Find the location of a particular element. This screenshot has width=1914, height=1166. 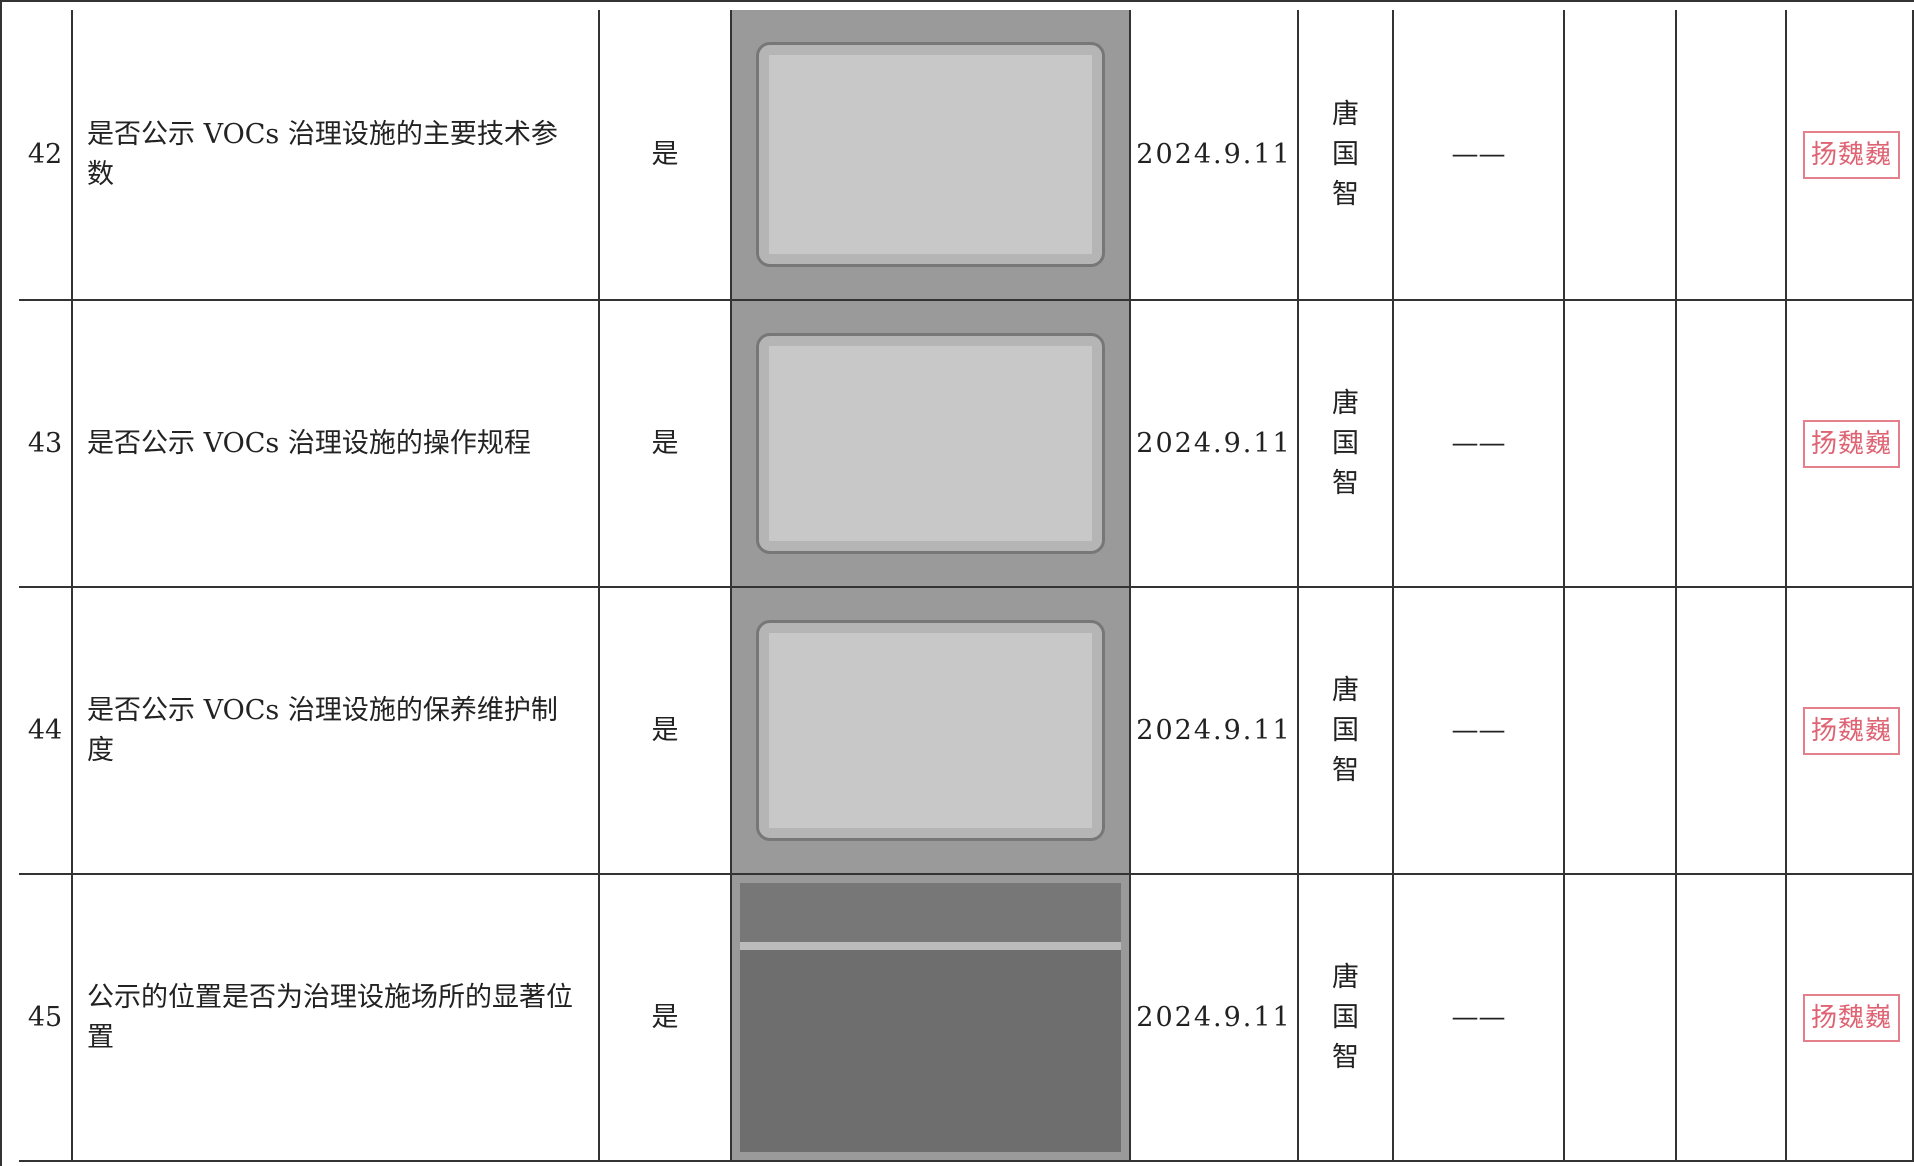

row-number-text: 45 is located at coordinates (45, 1017).